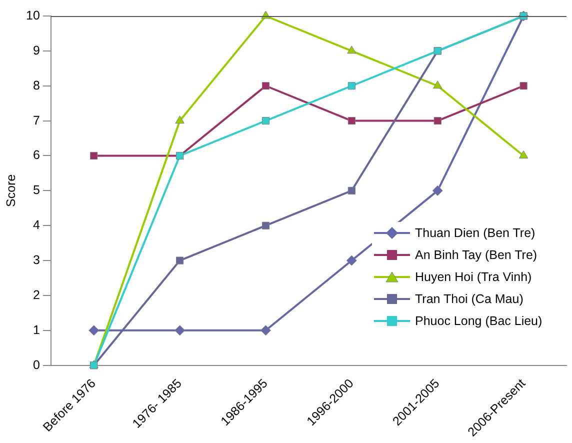 This screenshot has height=443, width=572. I want to click on legend-label: Thuan Dien (Ben Tre), so click(475, 233).